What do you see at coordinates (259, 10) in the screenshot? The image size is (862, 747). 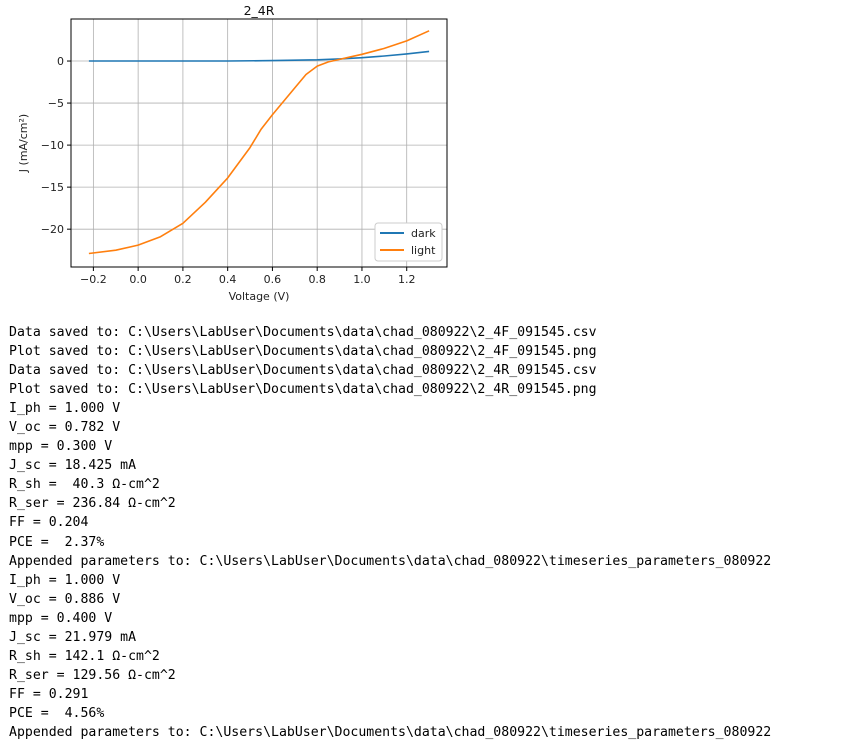 I see `plot-title: 2_4R` at bounding box center [259, 10].